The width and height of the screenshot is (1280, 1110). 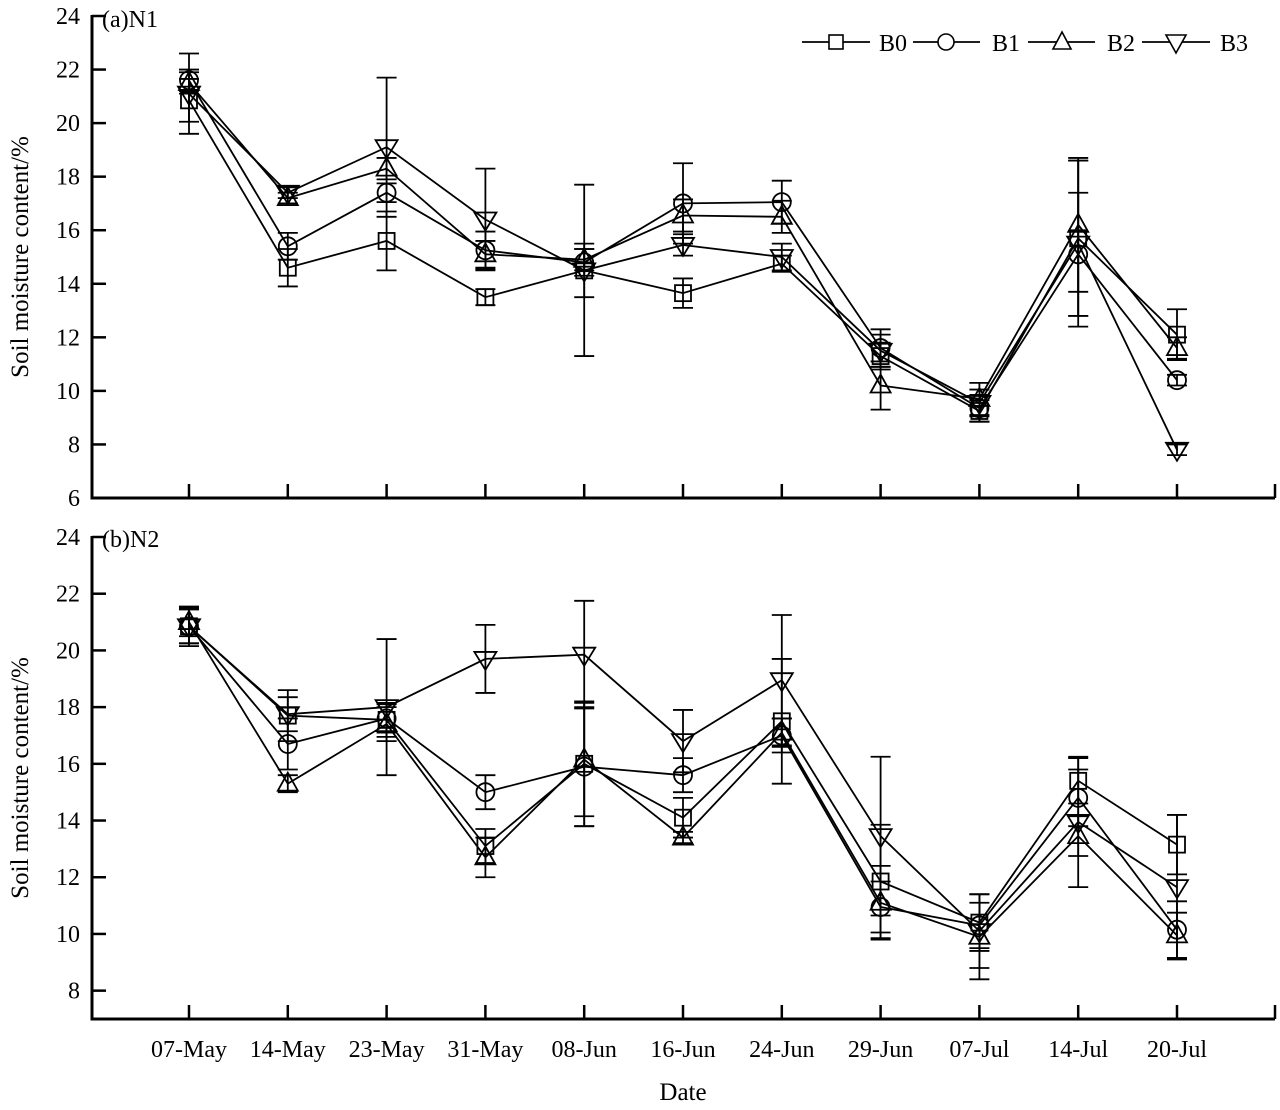 I want to click on triangle-down-marker-icon, so click(x=1176, y=44).